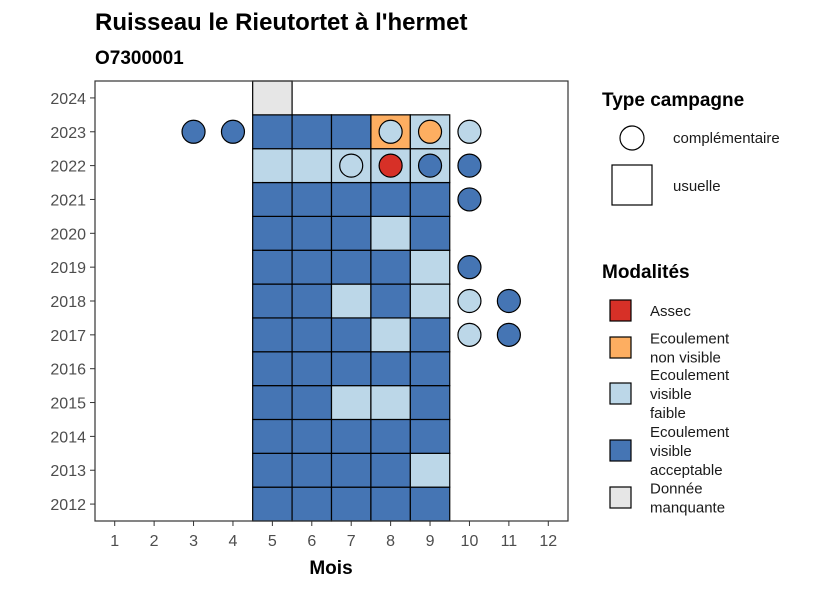  What do you see at coordinates (548, 541) in the screenshot?
I see `x-tick-label: 12` at bounding box center [548, 541].